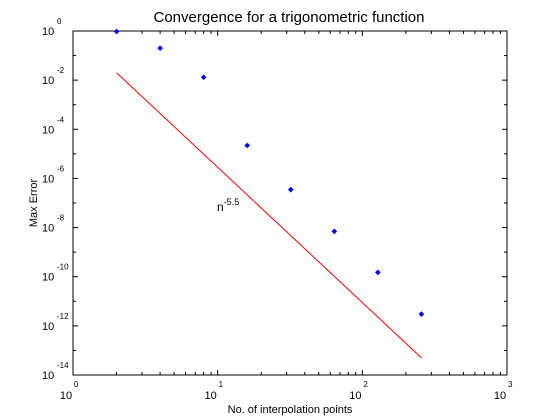 The image size is (560, 420). Describe the element at coordinates (61, 119) in the screenshot. I see `y-tick-label-exponent: -4` at that location.